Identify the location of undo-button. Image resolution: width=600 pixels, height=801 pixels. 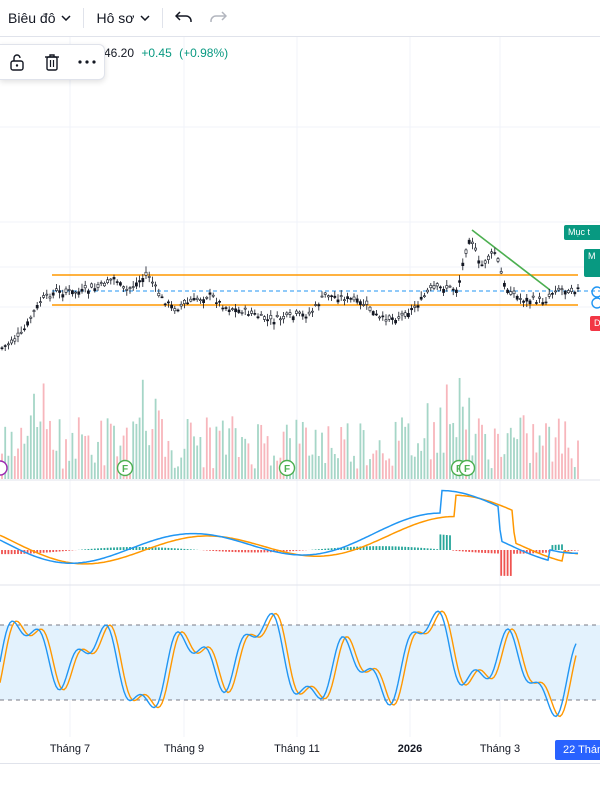
(184, 18).